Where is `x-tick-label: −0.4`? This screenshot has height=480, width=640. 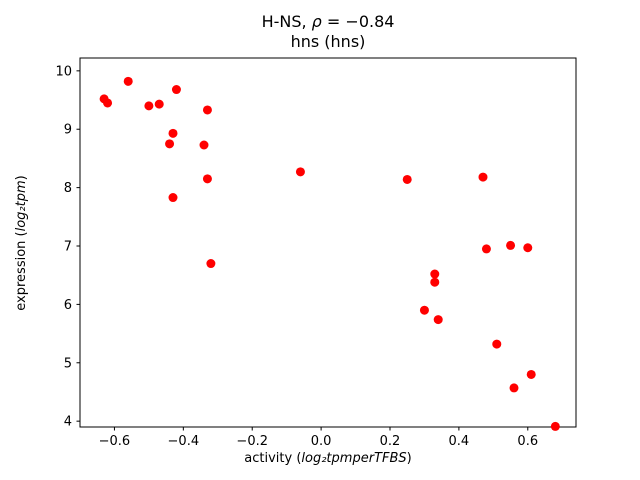
x-tick-label: −0.4 is located at coordinates (184, 441).